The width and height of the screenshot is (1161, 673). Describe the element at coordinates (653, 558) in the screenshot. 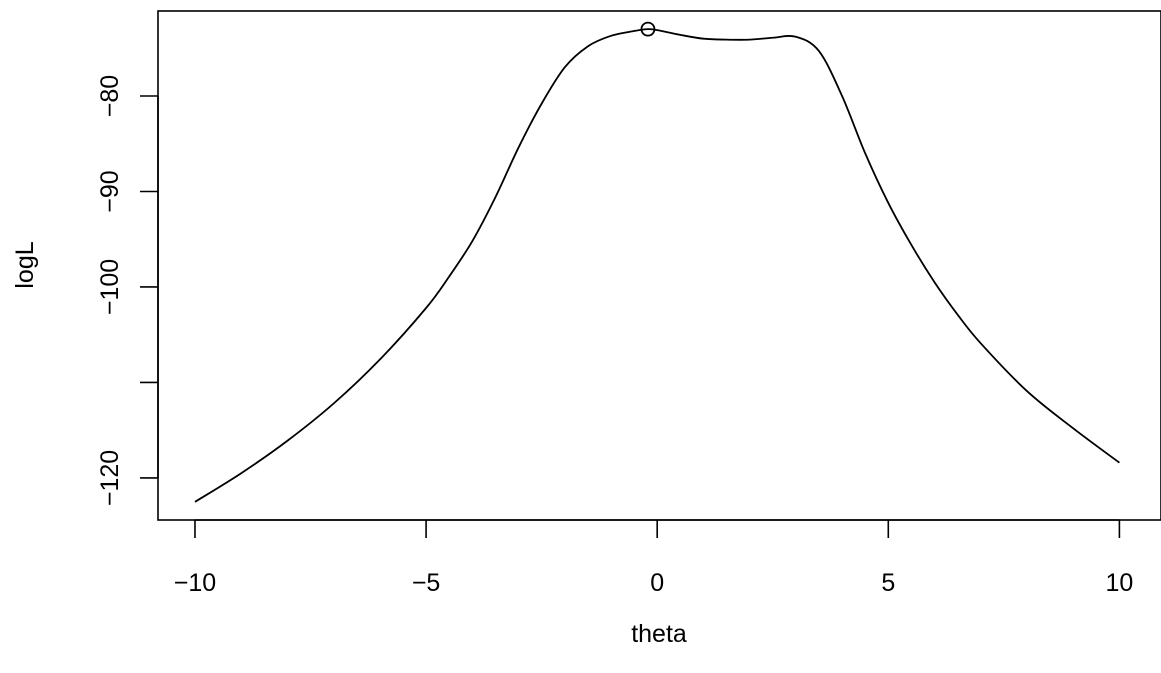

I see `x-axis: −10 −5 0 5 10` at that location.